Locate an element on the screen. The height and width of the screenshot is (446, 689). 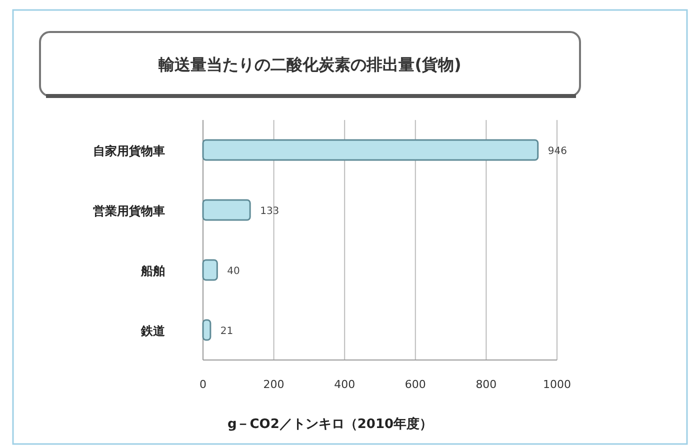
x-tick-label: 0 is located at coordinates (203, 384).